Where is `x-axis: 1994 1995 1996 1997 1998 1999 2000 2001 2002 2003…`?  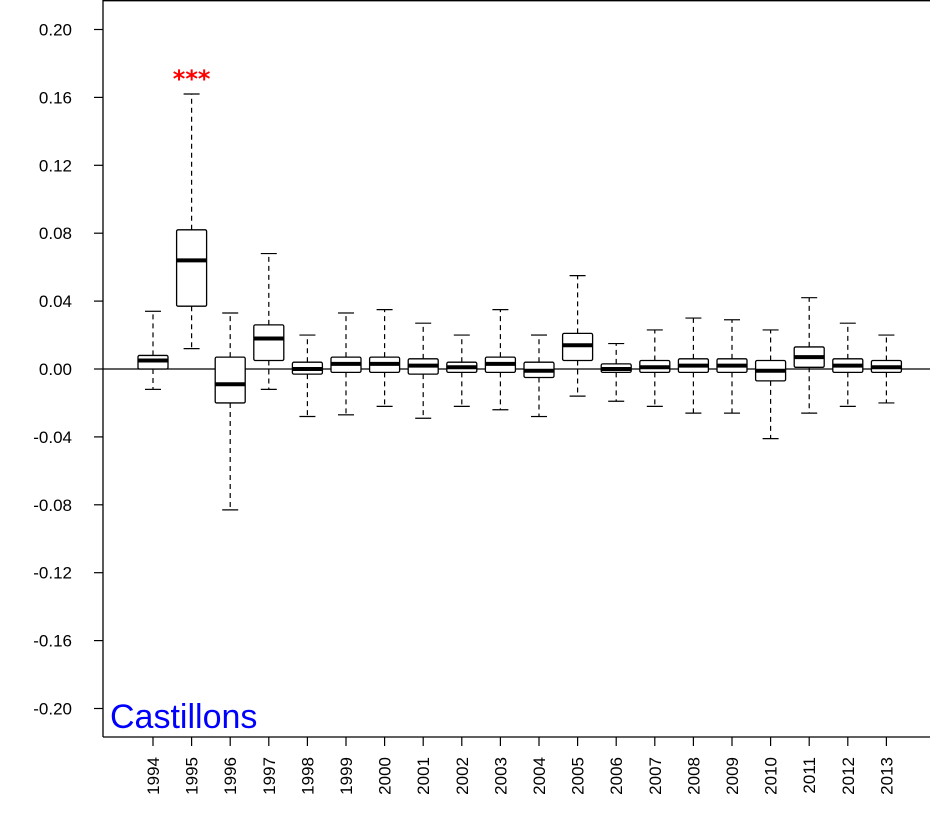
x-axis: 1994 1995 1996 1997 1998 1999 2000 2001 2002 2003… is located at coordinates (520, 766).